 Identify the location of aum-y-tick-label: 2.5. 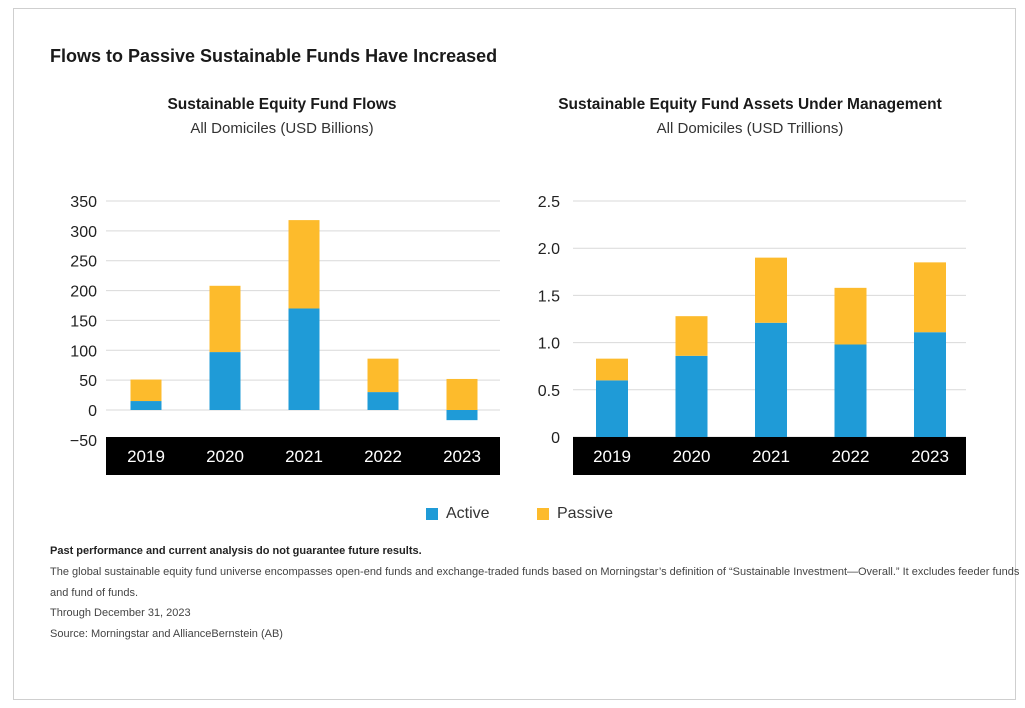
(549, 202).